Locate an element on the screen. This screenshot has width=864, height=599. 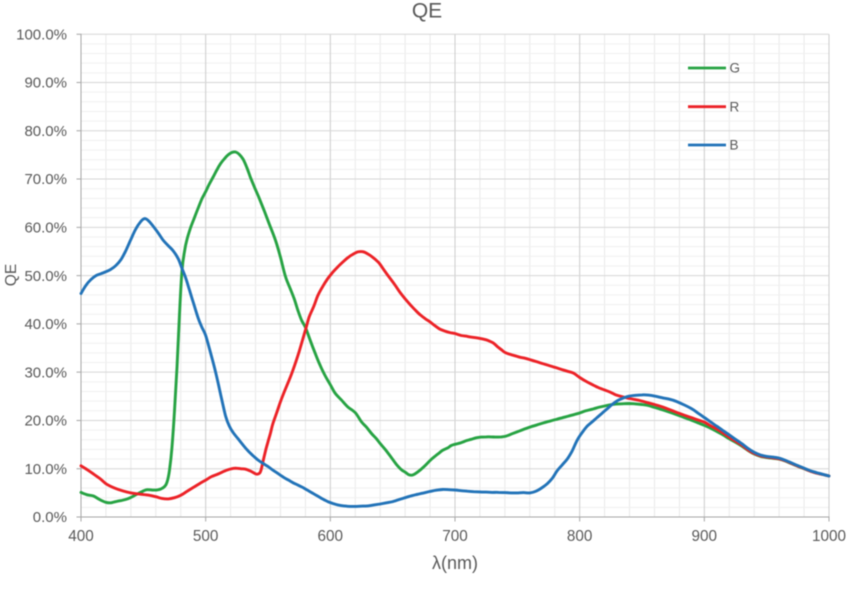
svg-text: 10.0% is located at coordinates (45, 469).